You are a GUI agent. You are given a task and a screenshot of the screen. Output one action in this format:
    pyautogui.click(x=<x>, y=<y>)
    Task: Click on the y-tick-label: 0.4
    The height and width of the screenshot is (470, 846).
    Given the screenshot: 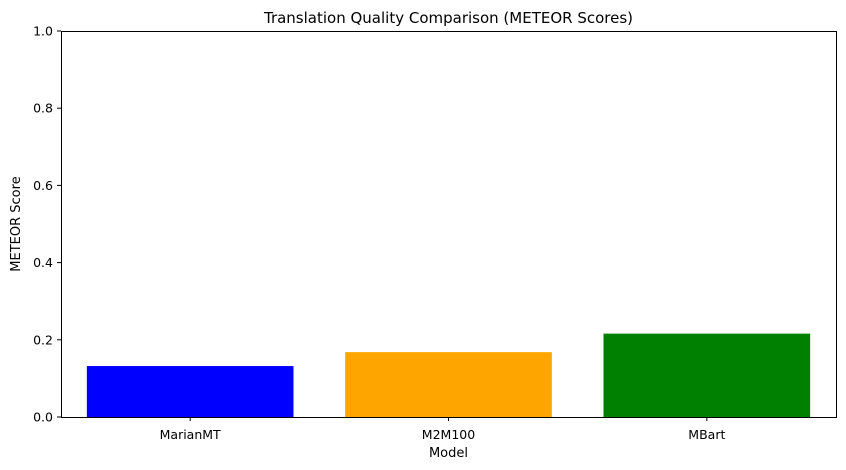 What is the action you would take?
    pyautogui.click(x=43, y=262)
    